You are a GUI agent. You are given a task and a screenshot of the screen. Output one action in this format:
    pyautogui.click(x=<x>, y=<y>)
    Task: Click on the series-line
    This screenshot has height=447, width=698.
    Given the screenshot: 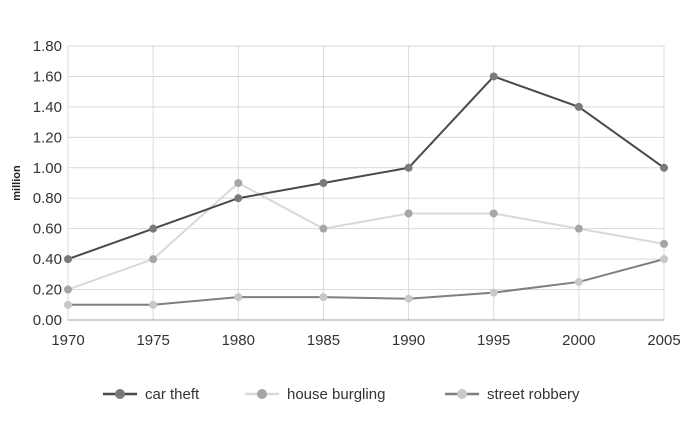 What is the action you would take?
    pyautogui.click(x=366, y=282)
    